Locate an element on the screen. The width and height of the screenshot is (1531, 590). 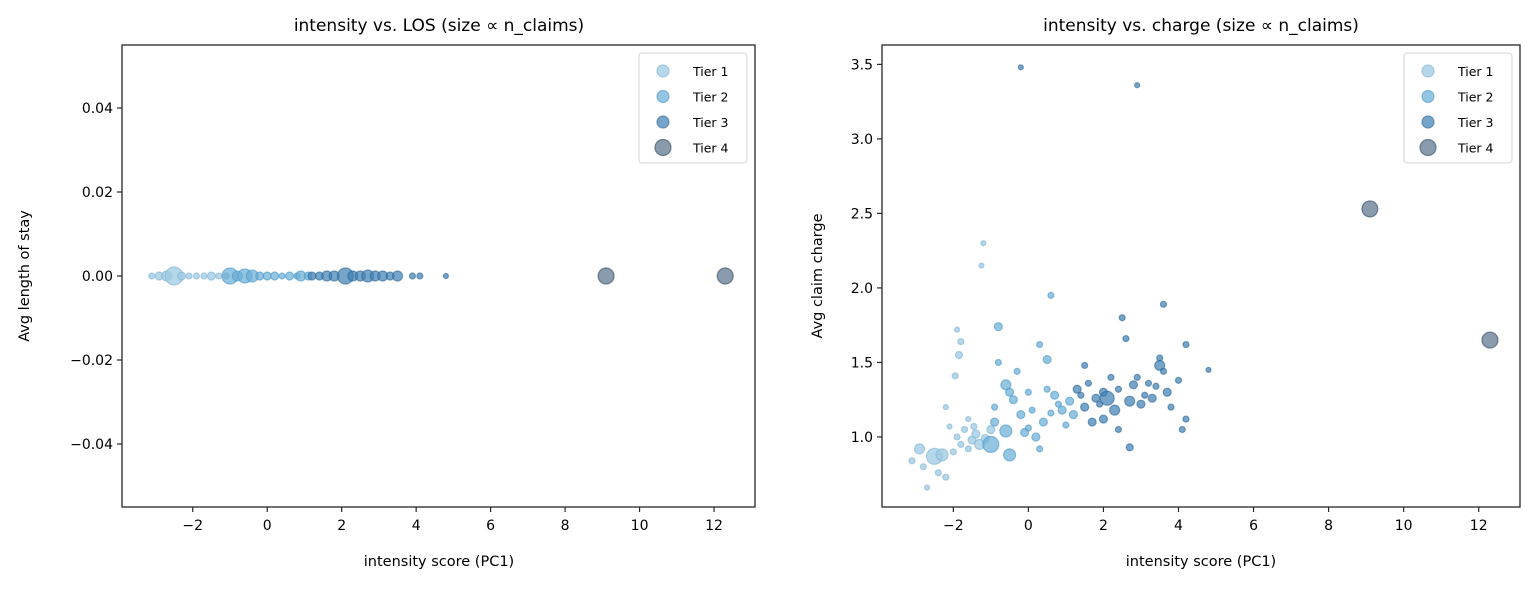
y-tick-label: 1.5 is located at coordinates (862, 363).